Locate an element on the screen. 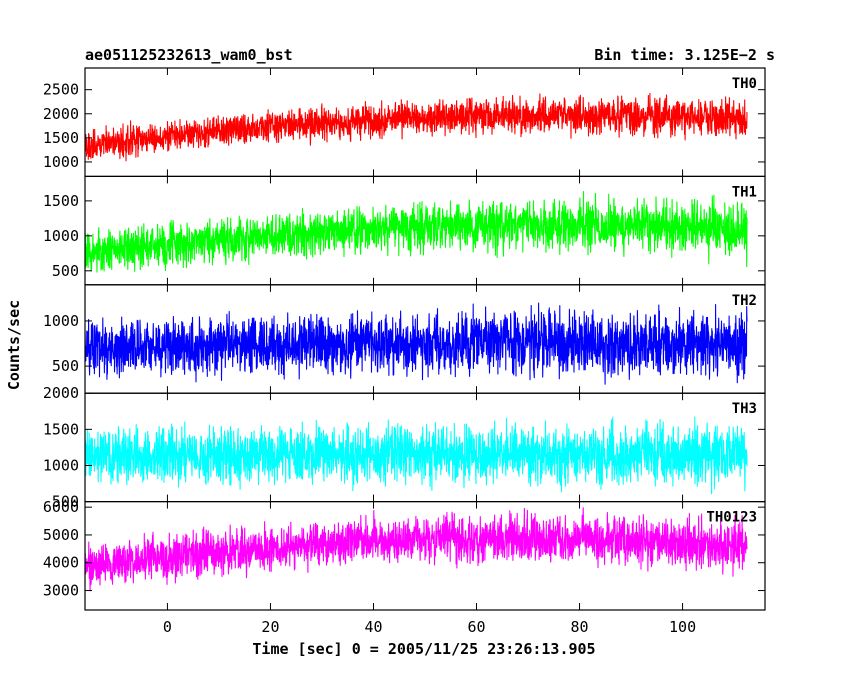 The image size is (850, 685). y-tick-label: 4000 is located at coordinates (61, 563).